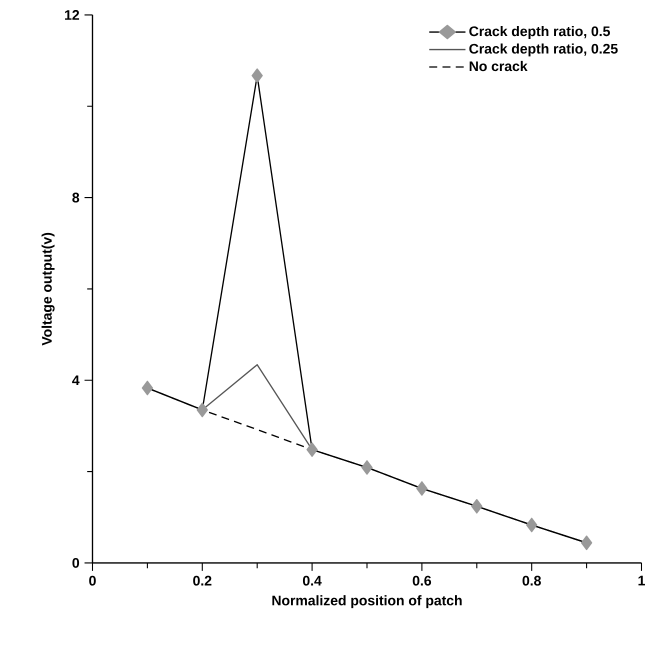 The height and width of the screenshot is (646, 650). Describe the element at coordinates (92, 581) in the screenshot. I see `x-tick-label: 0` at that location.